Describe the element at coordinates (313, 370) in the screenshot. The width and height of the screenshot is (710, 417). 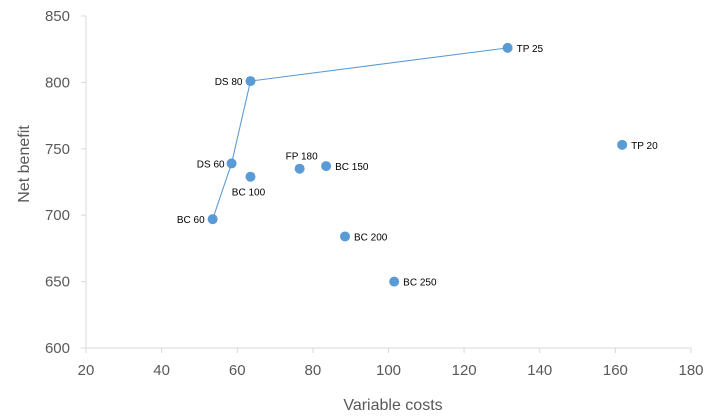
I see `x-tick-label: 80` at that location.